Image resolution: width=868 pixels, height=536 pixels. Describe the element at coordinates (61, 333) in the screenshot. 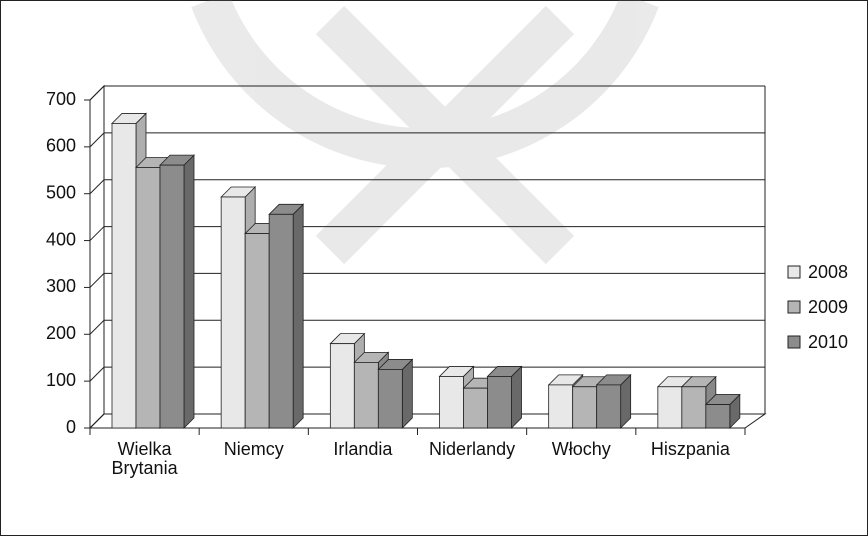

I see `y-tick-label: 200` at that location.